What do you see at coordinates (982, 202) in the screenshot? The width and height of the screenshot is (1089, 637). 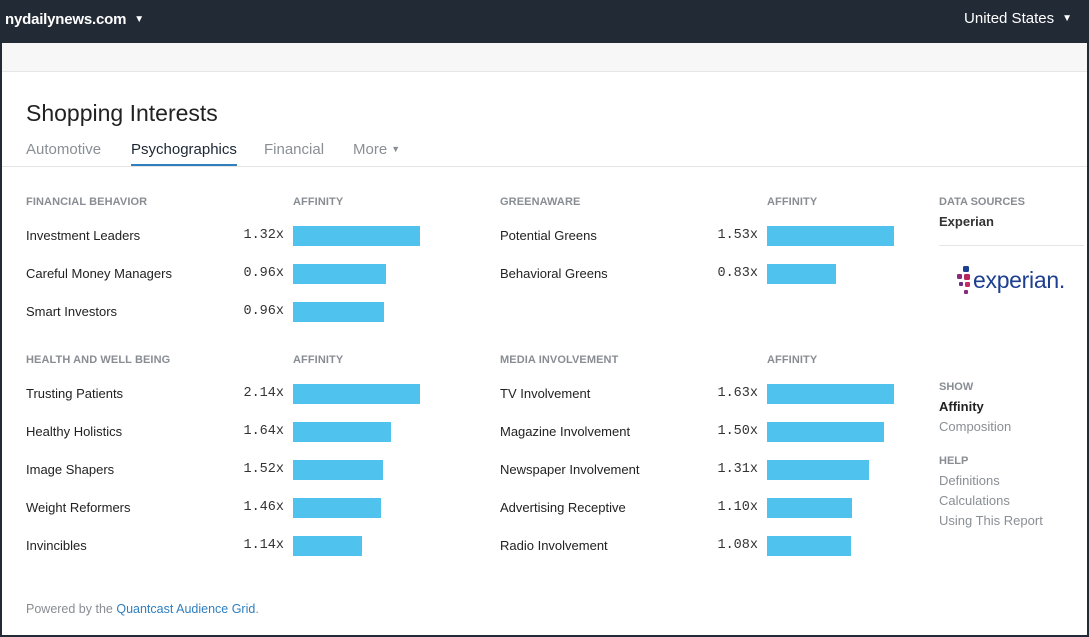 I see `data-sources-heading: DATA SOURCES` at bounding box center [982, 202].